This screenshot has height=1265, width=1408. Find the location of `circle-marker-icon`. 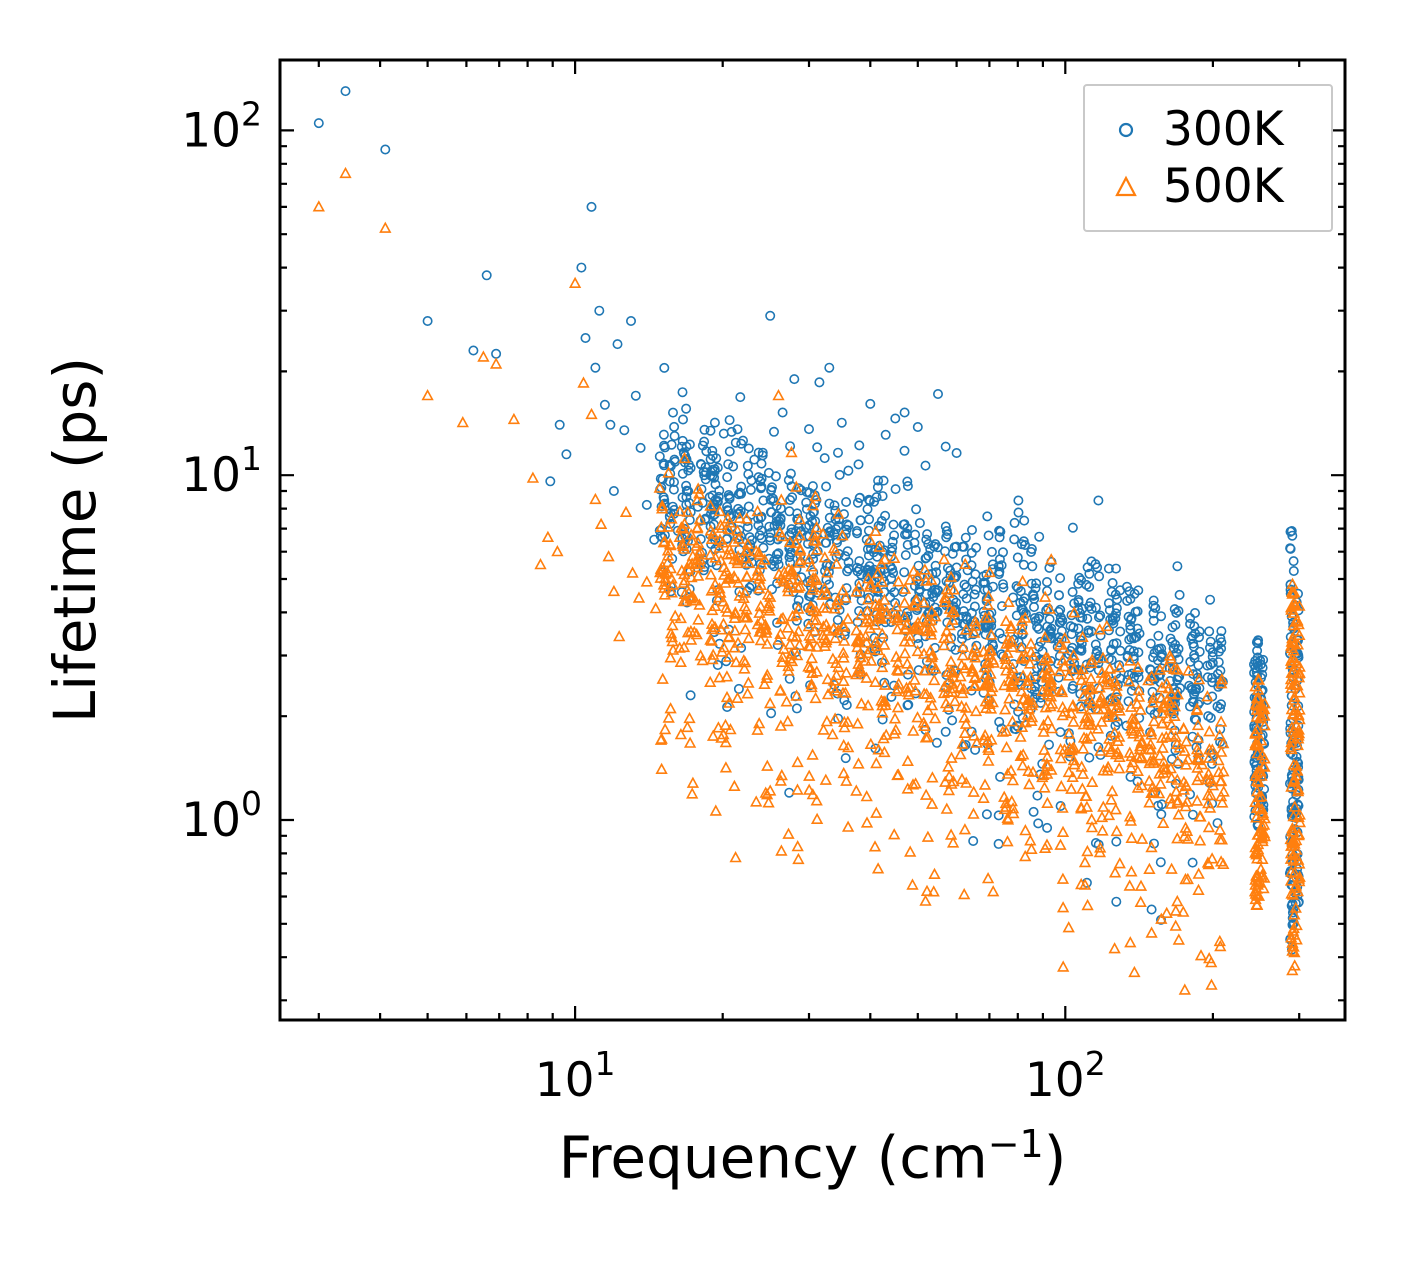

circle-marker-icon is located at coordinates (1126, 129).